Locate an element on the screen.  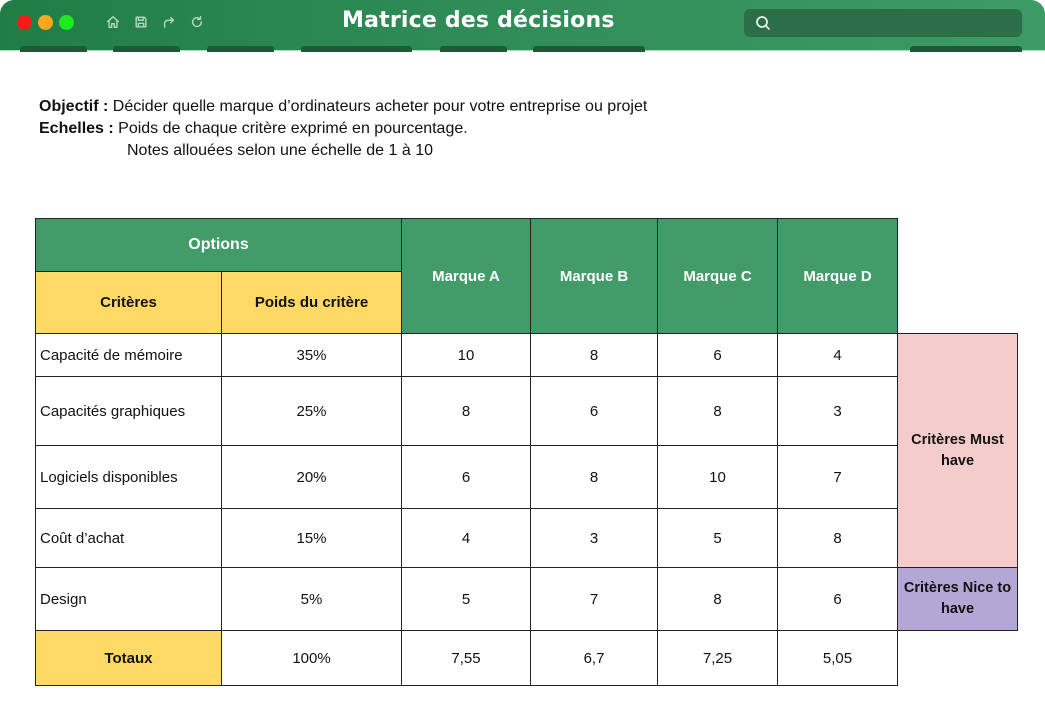
totals-row: Totaux 100% 7,55 6,7 7,25 5,05 is located at coordinates (526, 658).